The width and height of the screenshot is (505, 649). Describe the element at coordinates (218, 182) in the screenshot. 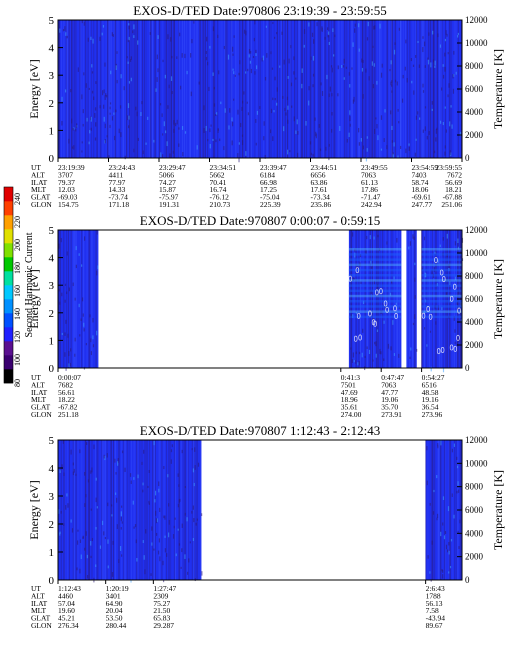

I see `row-value: 70.41` at that location.